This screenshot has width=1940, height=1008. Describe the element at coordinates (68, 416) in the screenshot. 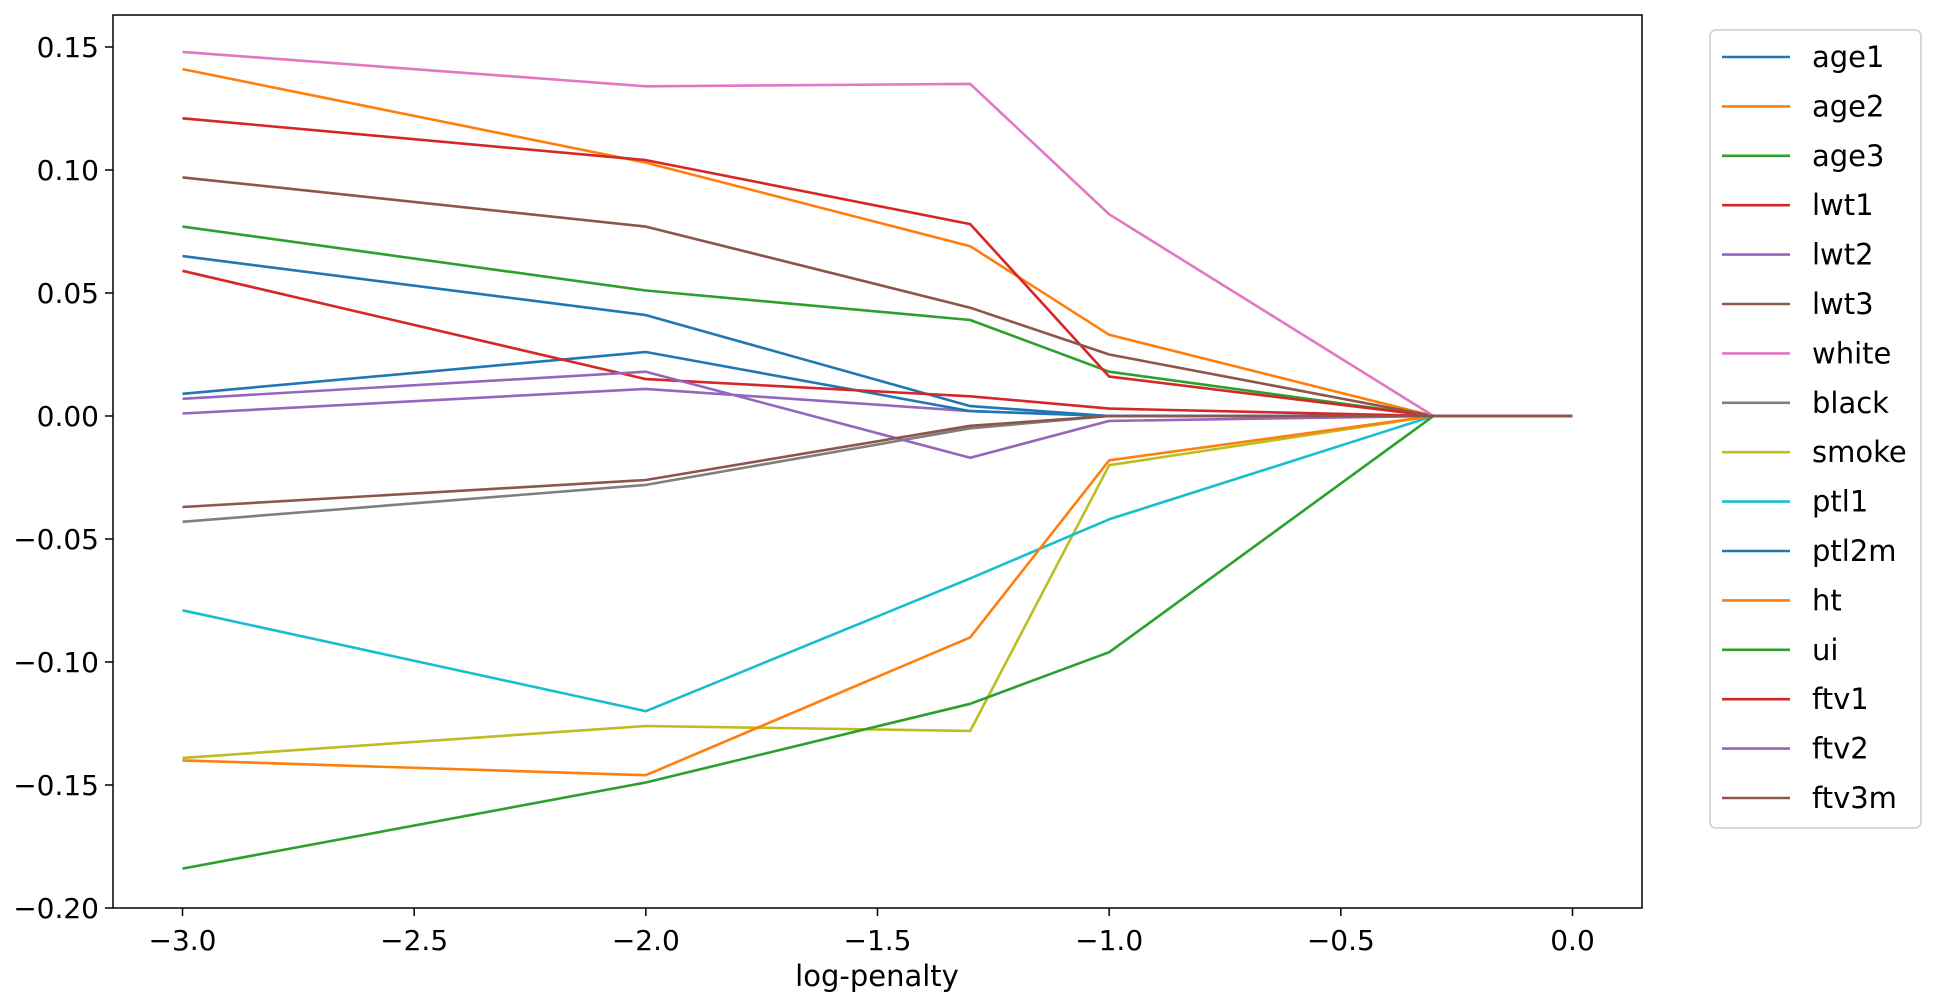

I see `y-tick-label: 0.00` at that location.